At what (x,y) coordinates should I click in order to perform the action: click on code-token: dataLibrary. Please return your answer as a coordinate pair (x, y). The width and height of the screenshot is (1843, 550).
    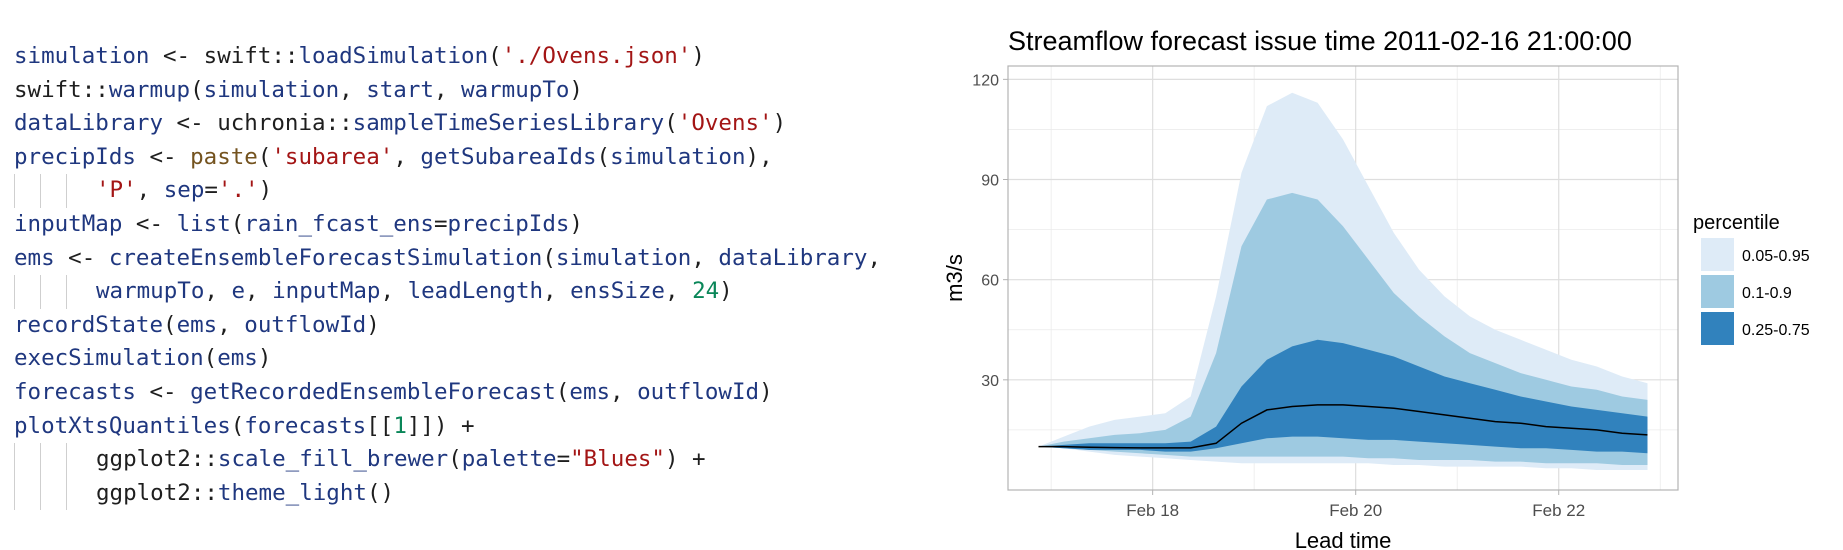
    Looking at the image, I should click on (793, 257).